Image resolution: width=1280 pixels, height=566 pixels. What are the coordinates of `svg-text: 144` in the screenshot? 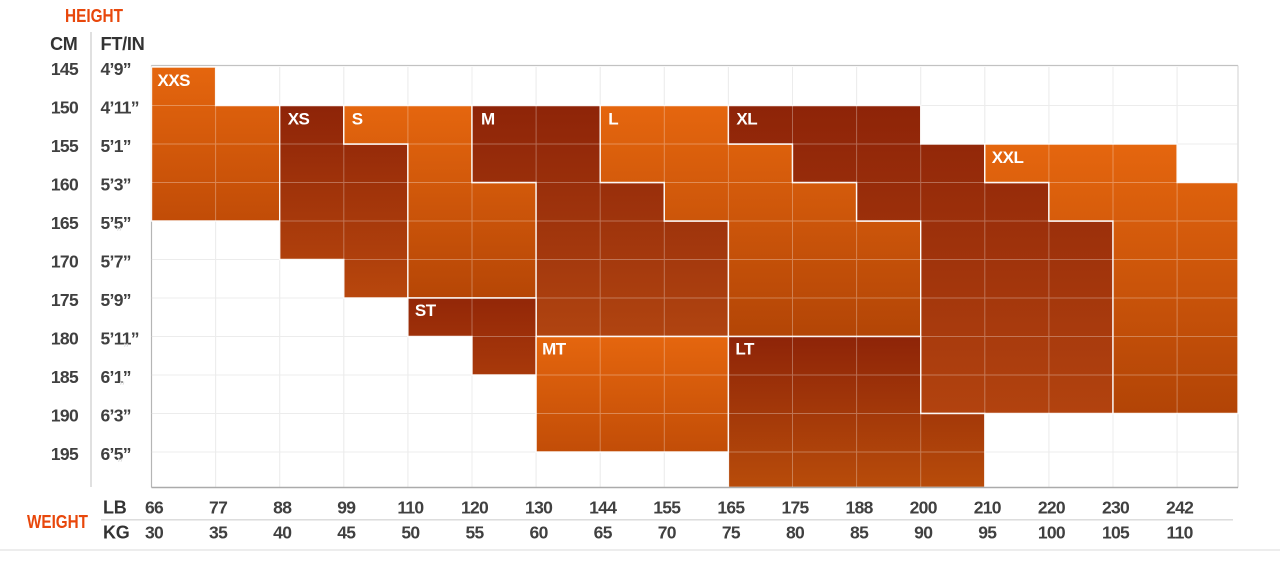 It's located at (603, 507).